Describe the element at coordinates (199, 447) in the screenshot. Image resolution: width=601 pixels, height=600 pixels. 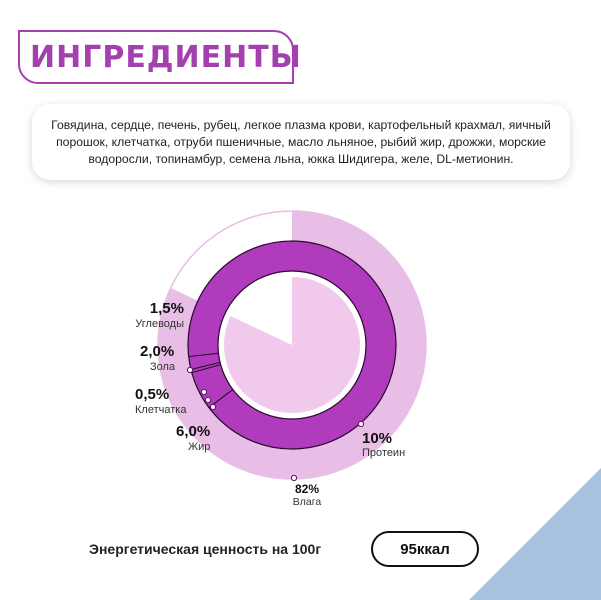
I see `fat-name: Жир` at that location.